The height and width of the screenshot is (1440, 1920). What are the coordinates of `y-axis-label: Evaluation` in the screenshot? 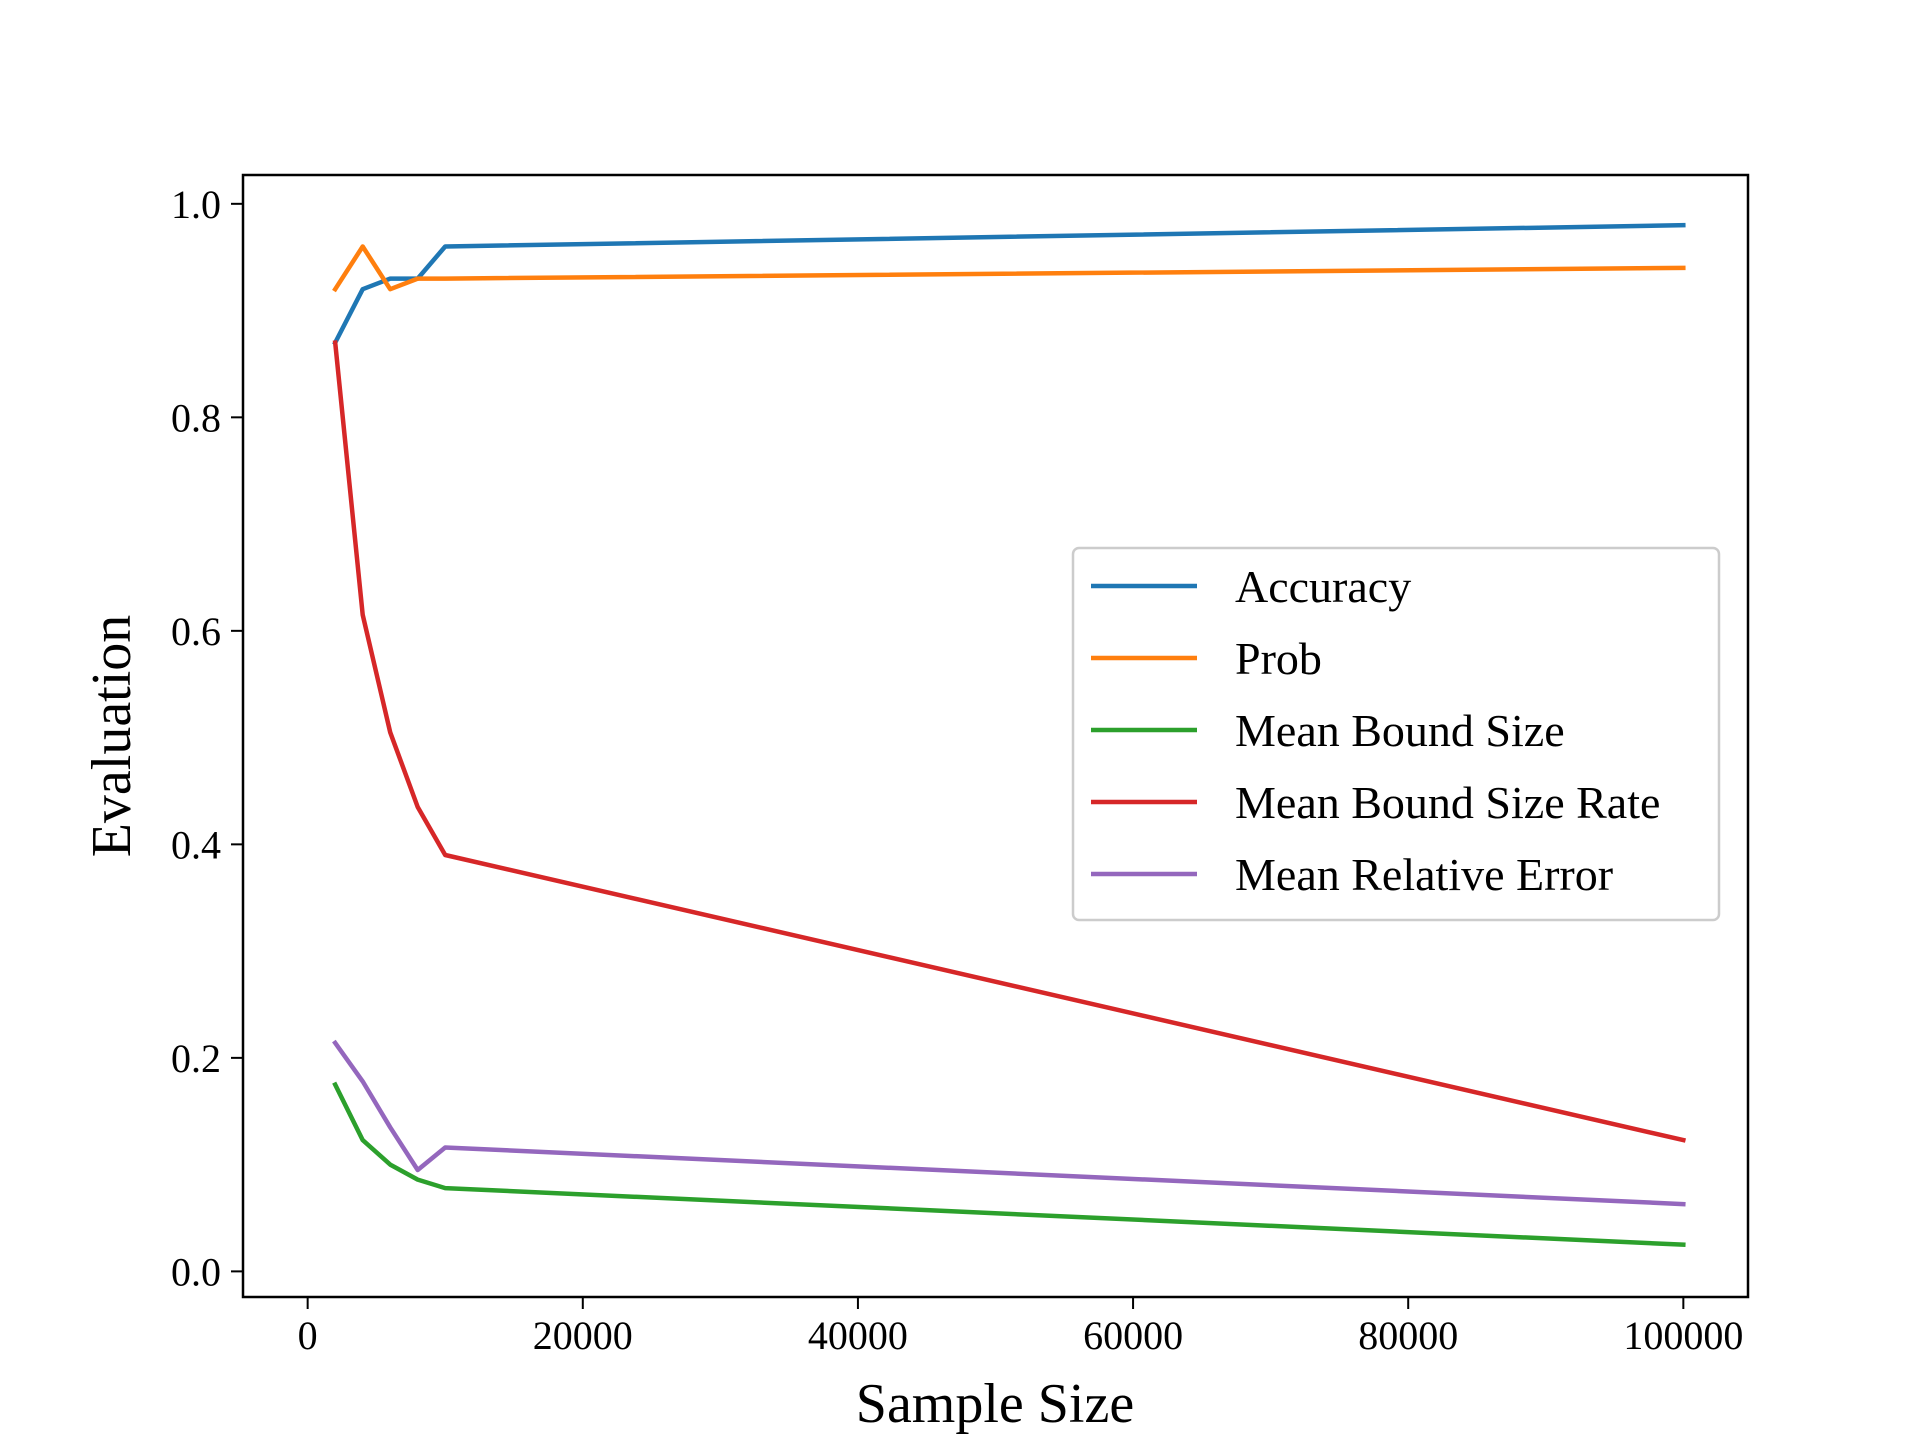 It's located at (112, 736).